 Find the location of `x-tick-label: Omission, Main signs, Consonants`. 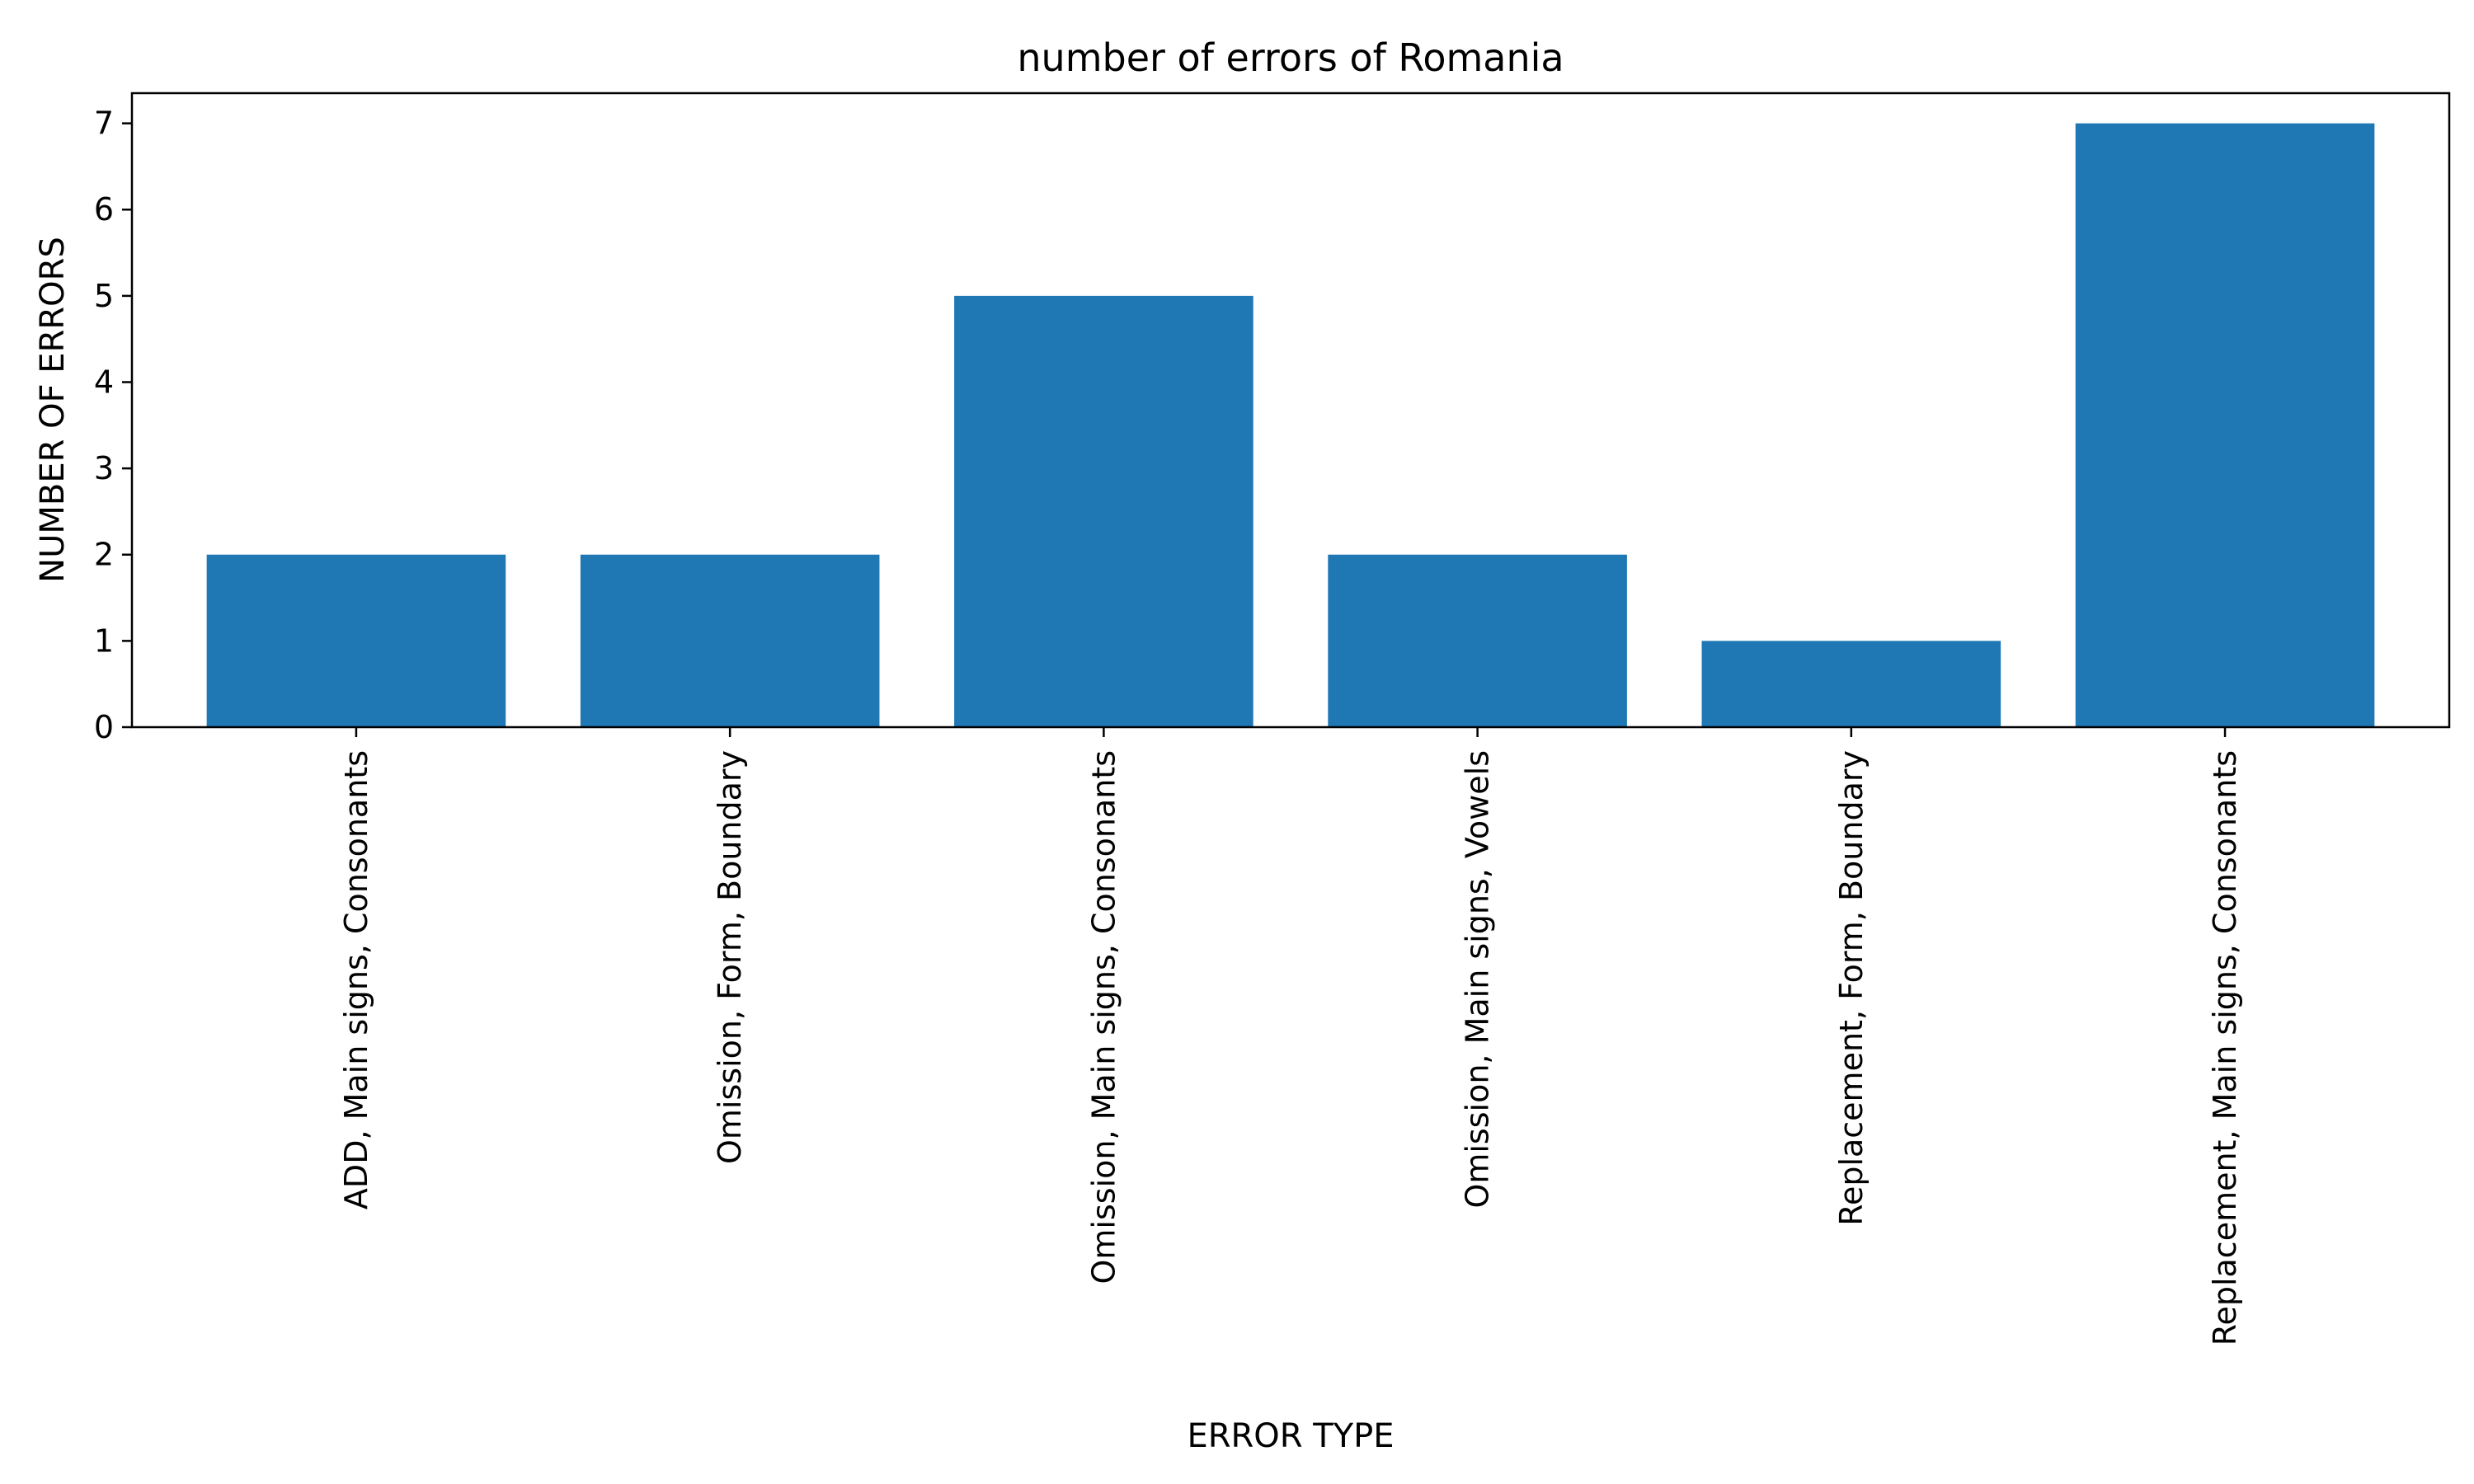

x-tick-label: Omission, Main signs, Consonants is located at coordinates (1103, 1017).